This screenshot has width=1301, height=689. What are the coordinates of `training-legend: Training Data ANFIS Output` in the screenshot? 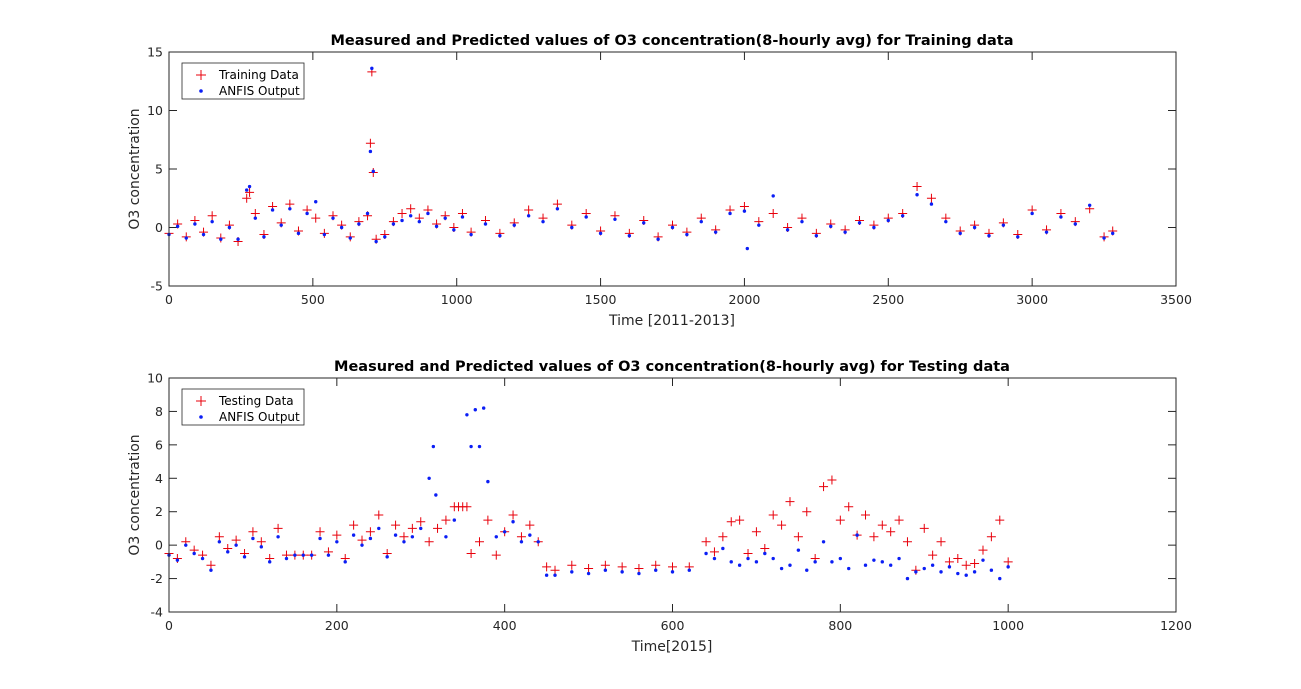 It's located at (243, 81).